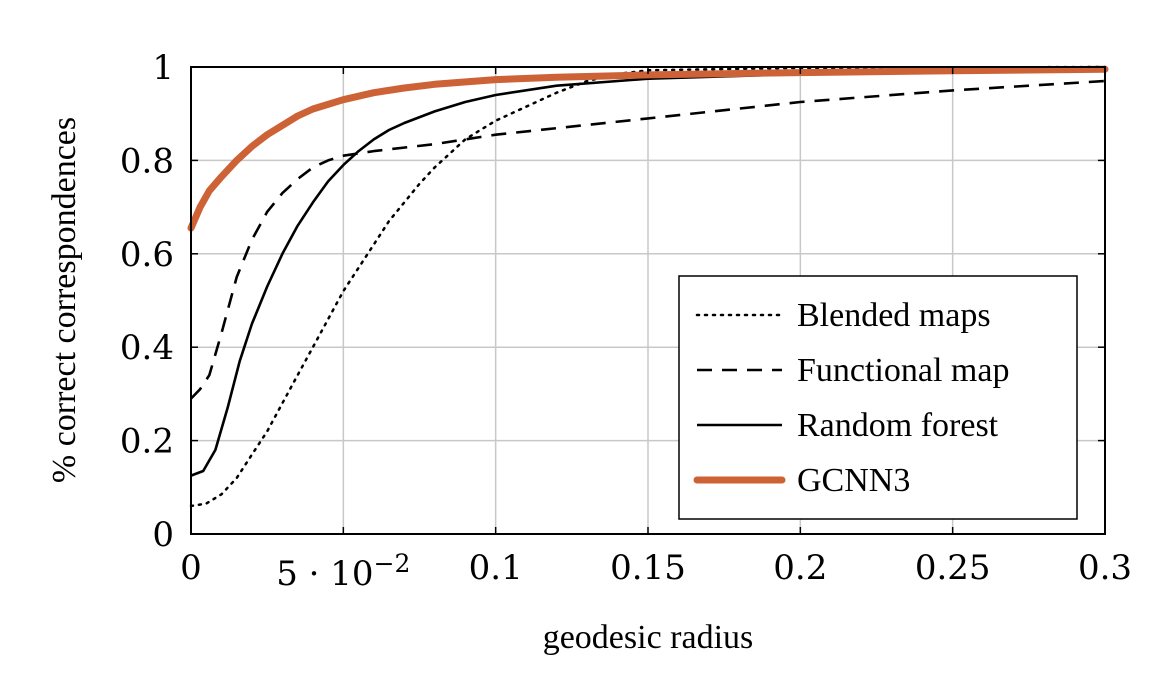 Image resolution: width=1168 pixels, height=674 pixels. I want to click on x-tick-label: 0.3, so click(1105, 568).